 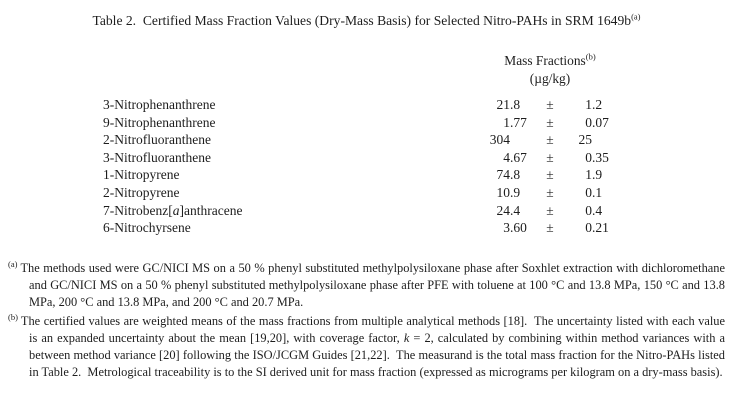 I want to click on table-row: 9-Nitrophenanthrene 1.77 ±0.07, so click(x=364, y=123).